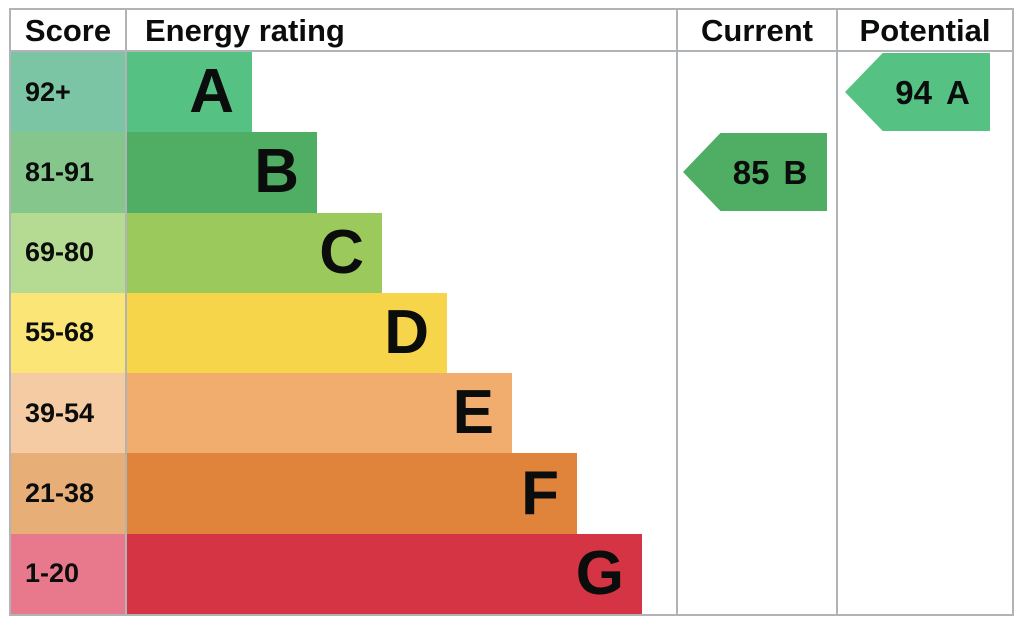 The width and height of the screenshot is (1024, 635). What do you see at coordinates (352, 493) in the screenshot?
I see `rating-bar-f: F` at bounding box center [352, 493].